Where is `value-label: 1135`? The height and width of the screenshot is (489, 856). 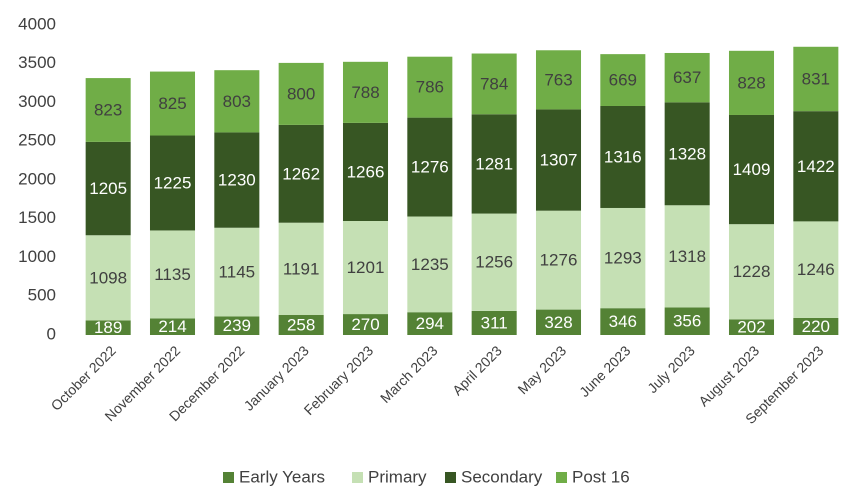
value-label: 1135 is located at coordinates (172, 274).